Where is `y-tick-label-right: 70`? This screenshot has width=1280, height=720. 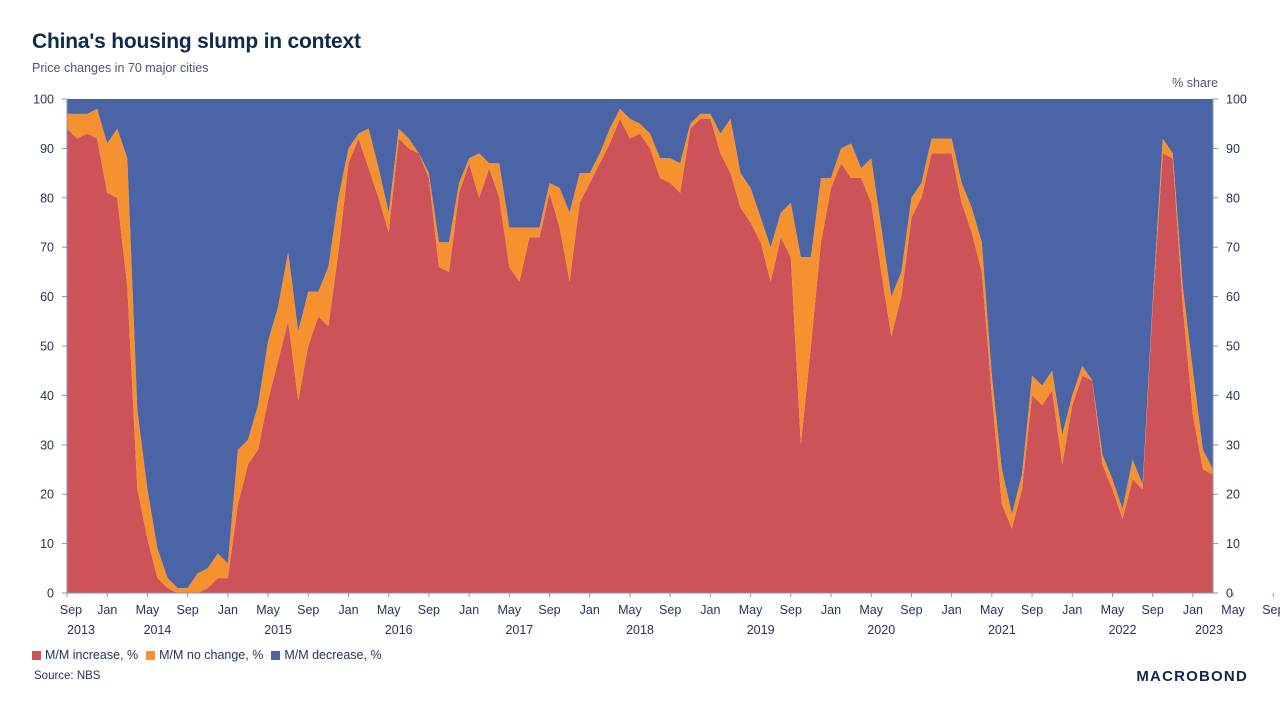 y-tick-label-right: 70 is located at coordinates (1233, 248).